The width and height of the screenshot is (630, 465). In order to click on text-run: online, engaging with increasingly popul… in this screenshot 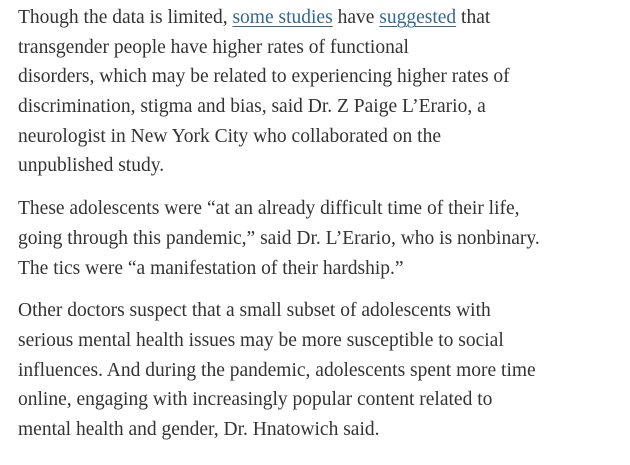, I will do `click(255, 400)`.